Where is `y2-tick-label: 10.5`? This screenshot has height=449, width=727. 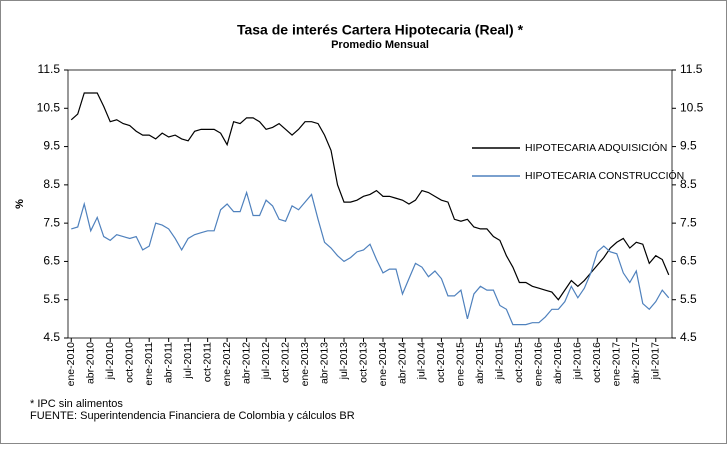 y2-tick-label: 10.5 is located at coordinates (692, 107).